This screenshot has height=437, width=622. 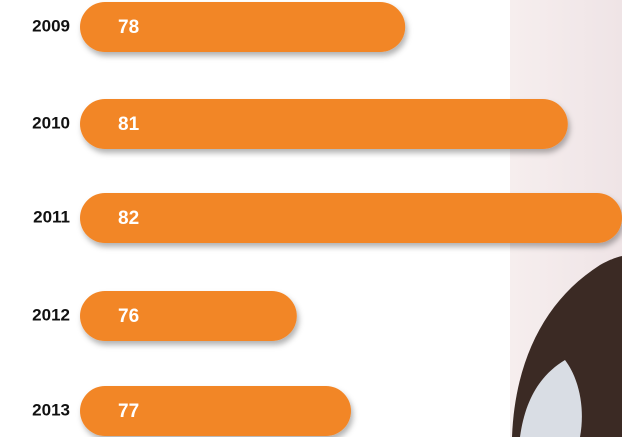 I want to click on category-label: 2011, so click(x=51, y=216).